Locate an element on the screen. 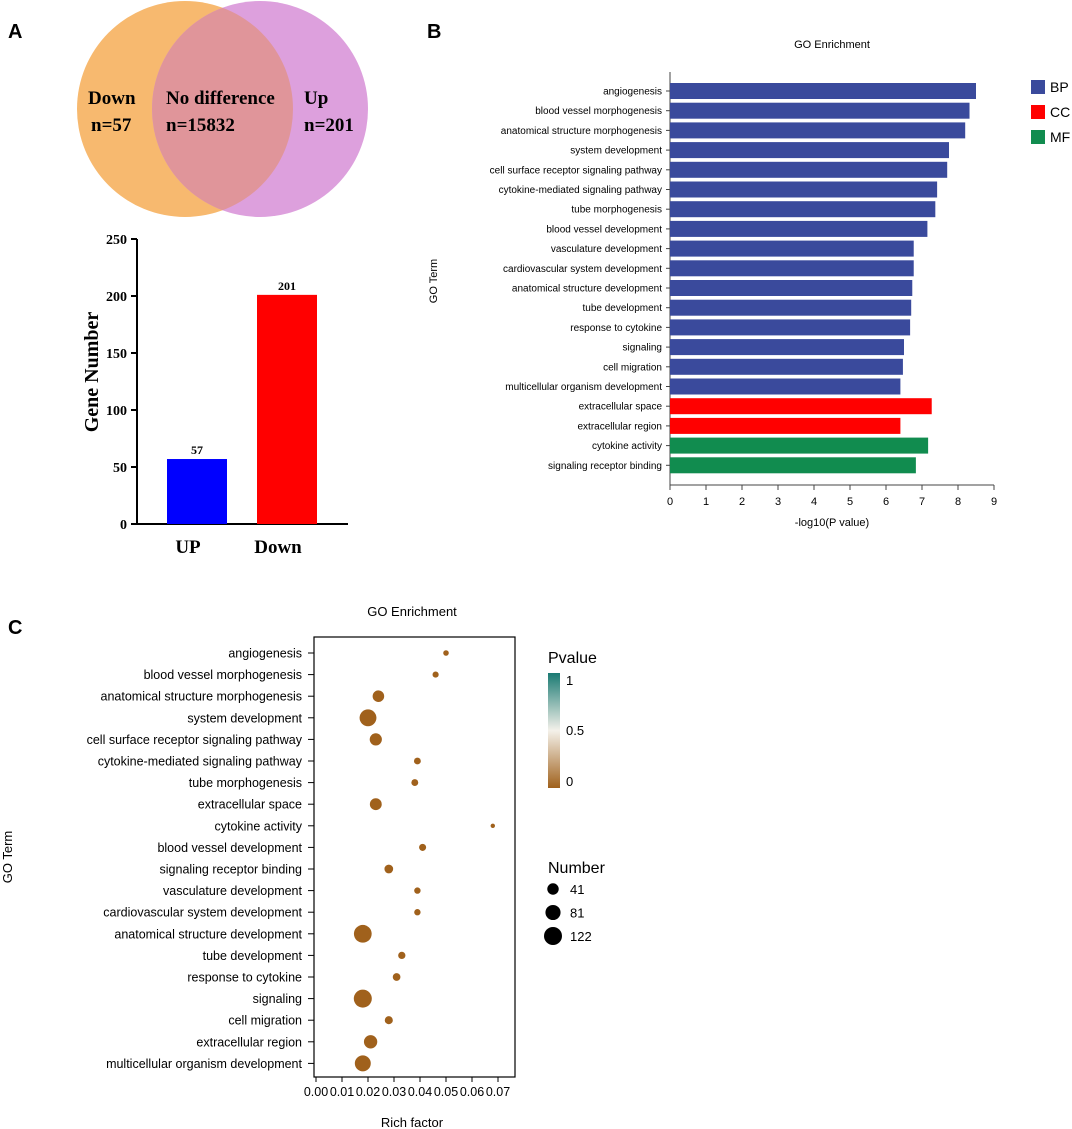 The image size is (1072, 1129). x-tick-label: 9 is located at coordinates (994, 502).